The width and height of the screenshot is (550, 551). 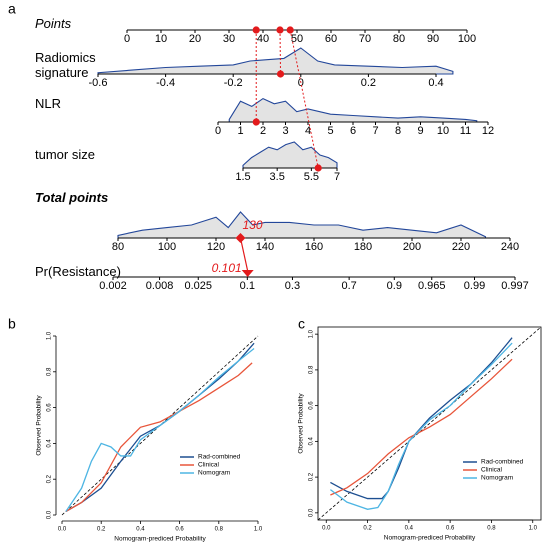 I want to click on panel-label: b, so click(x=12, y=324).